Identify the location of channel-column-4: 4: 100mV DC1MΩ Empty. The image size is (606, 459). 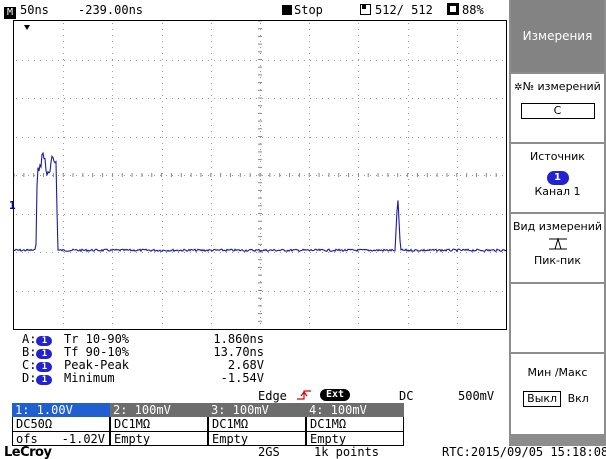
(355, 424).